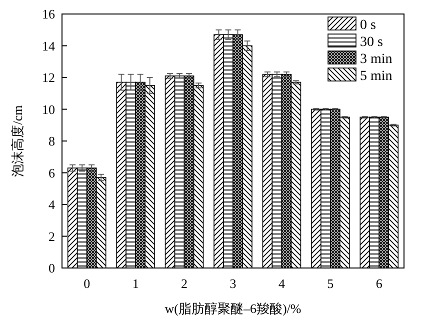 Image resolution: width=421 pixels, height=327 pixels. What do you see at coordinates (48, 109) in the screenshot?
I see `y-tick-label: 10` at bounding box center [48, 109].